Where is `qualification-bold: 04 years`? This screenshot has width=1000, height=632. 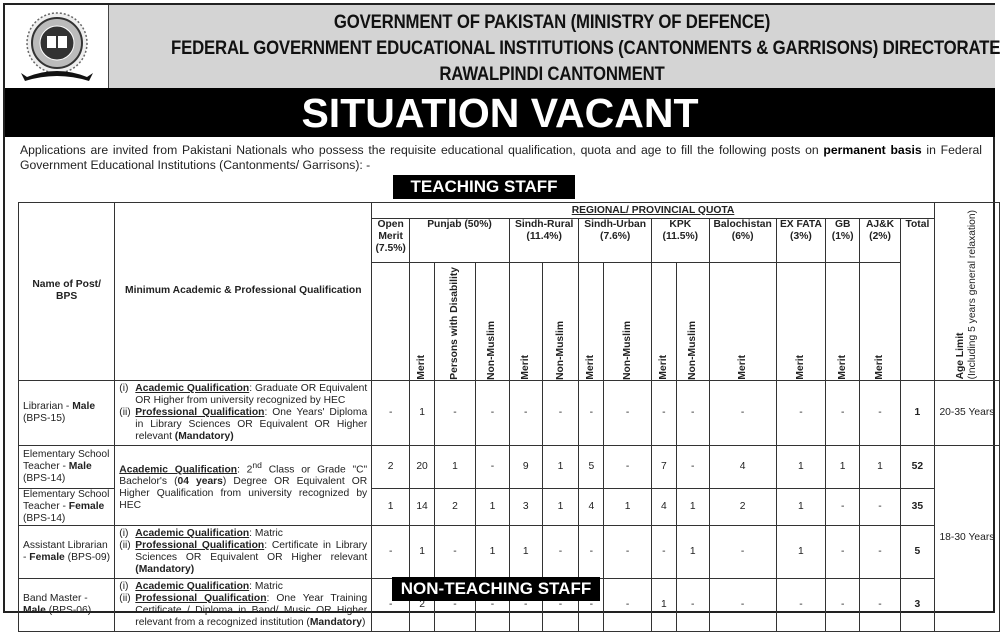 qualification-bold: 04 years is located at coordinates (200, 481).